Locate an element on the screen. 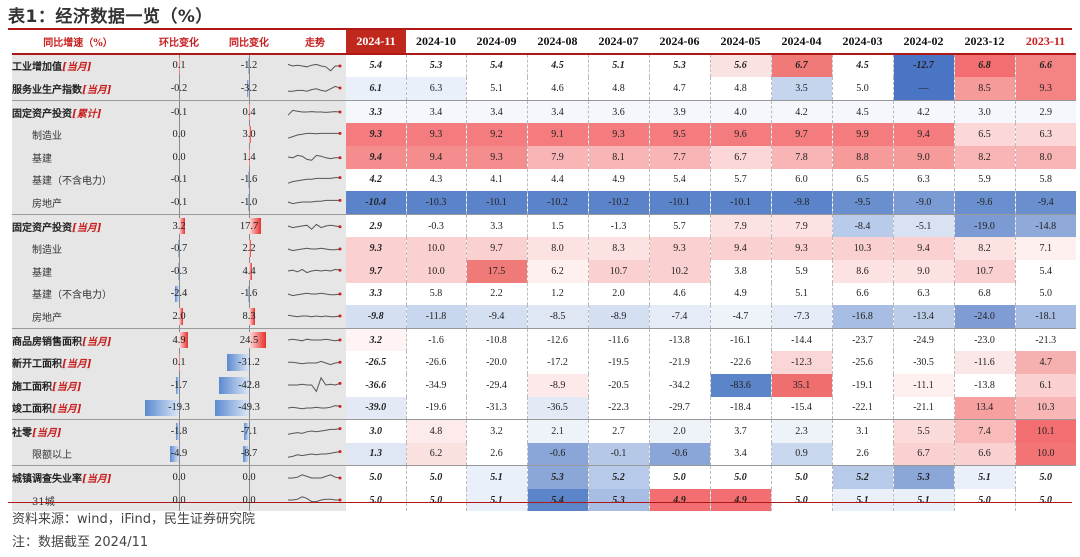 Image resolution: width=1080 pixels, height=557 pixels. value-cell: 6.6 is located at coordinates (985, 454).